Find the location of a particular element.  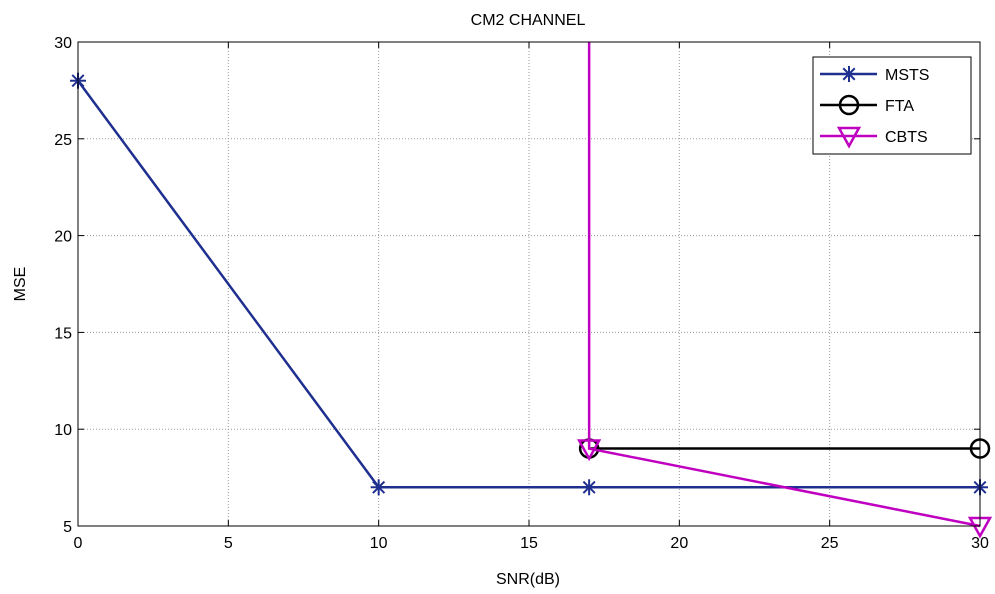

chart-title: CM2 CHANNEL is located at coordinates (528, 20).